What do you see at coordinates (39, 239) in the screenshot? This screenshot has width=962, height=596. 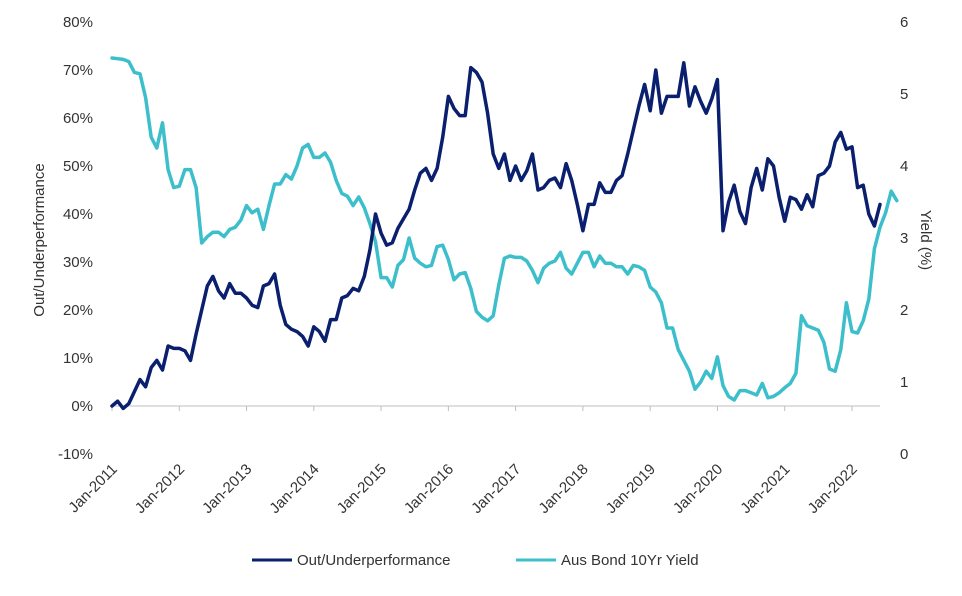 I see `y-axis-label: Out/Underperformance` at bounding box center [39, 239].